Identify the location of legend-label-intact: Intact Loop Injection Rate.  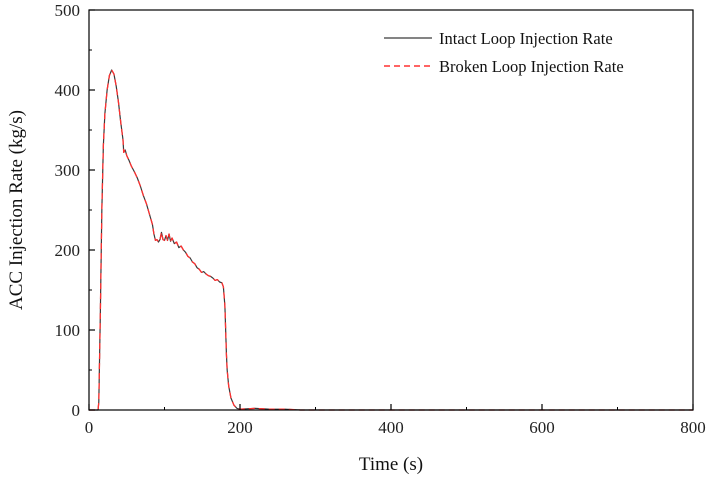
(526, 38).